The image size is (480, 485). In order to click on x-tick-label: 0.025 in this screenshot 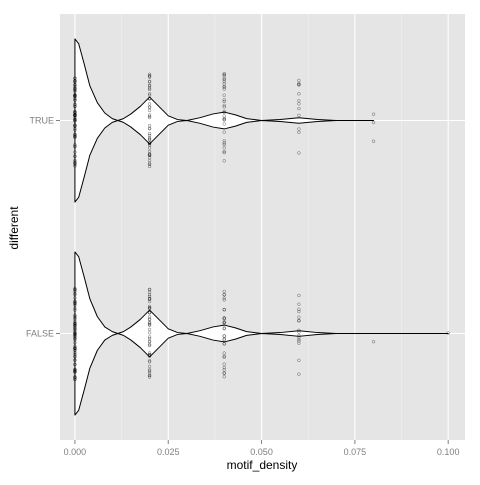, I will do `click(168, 452)`.